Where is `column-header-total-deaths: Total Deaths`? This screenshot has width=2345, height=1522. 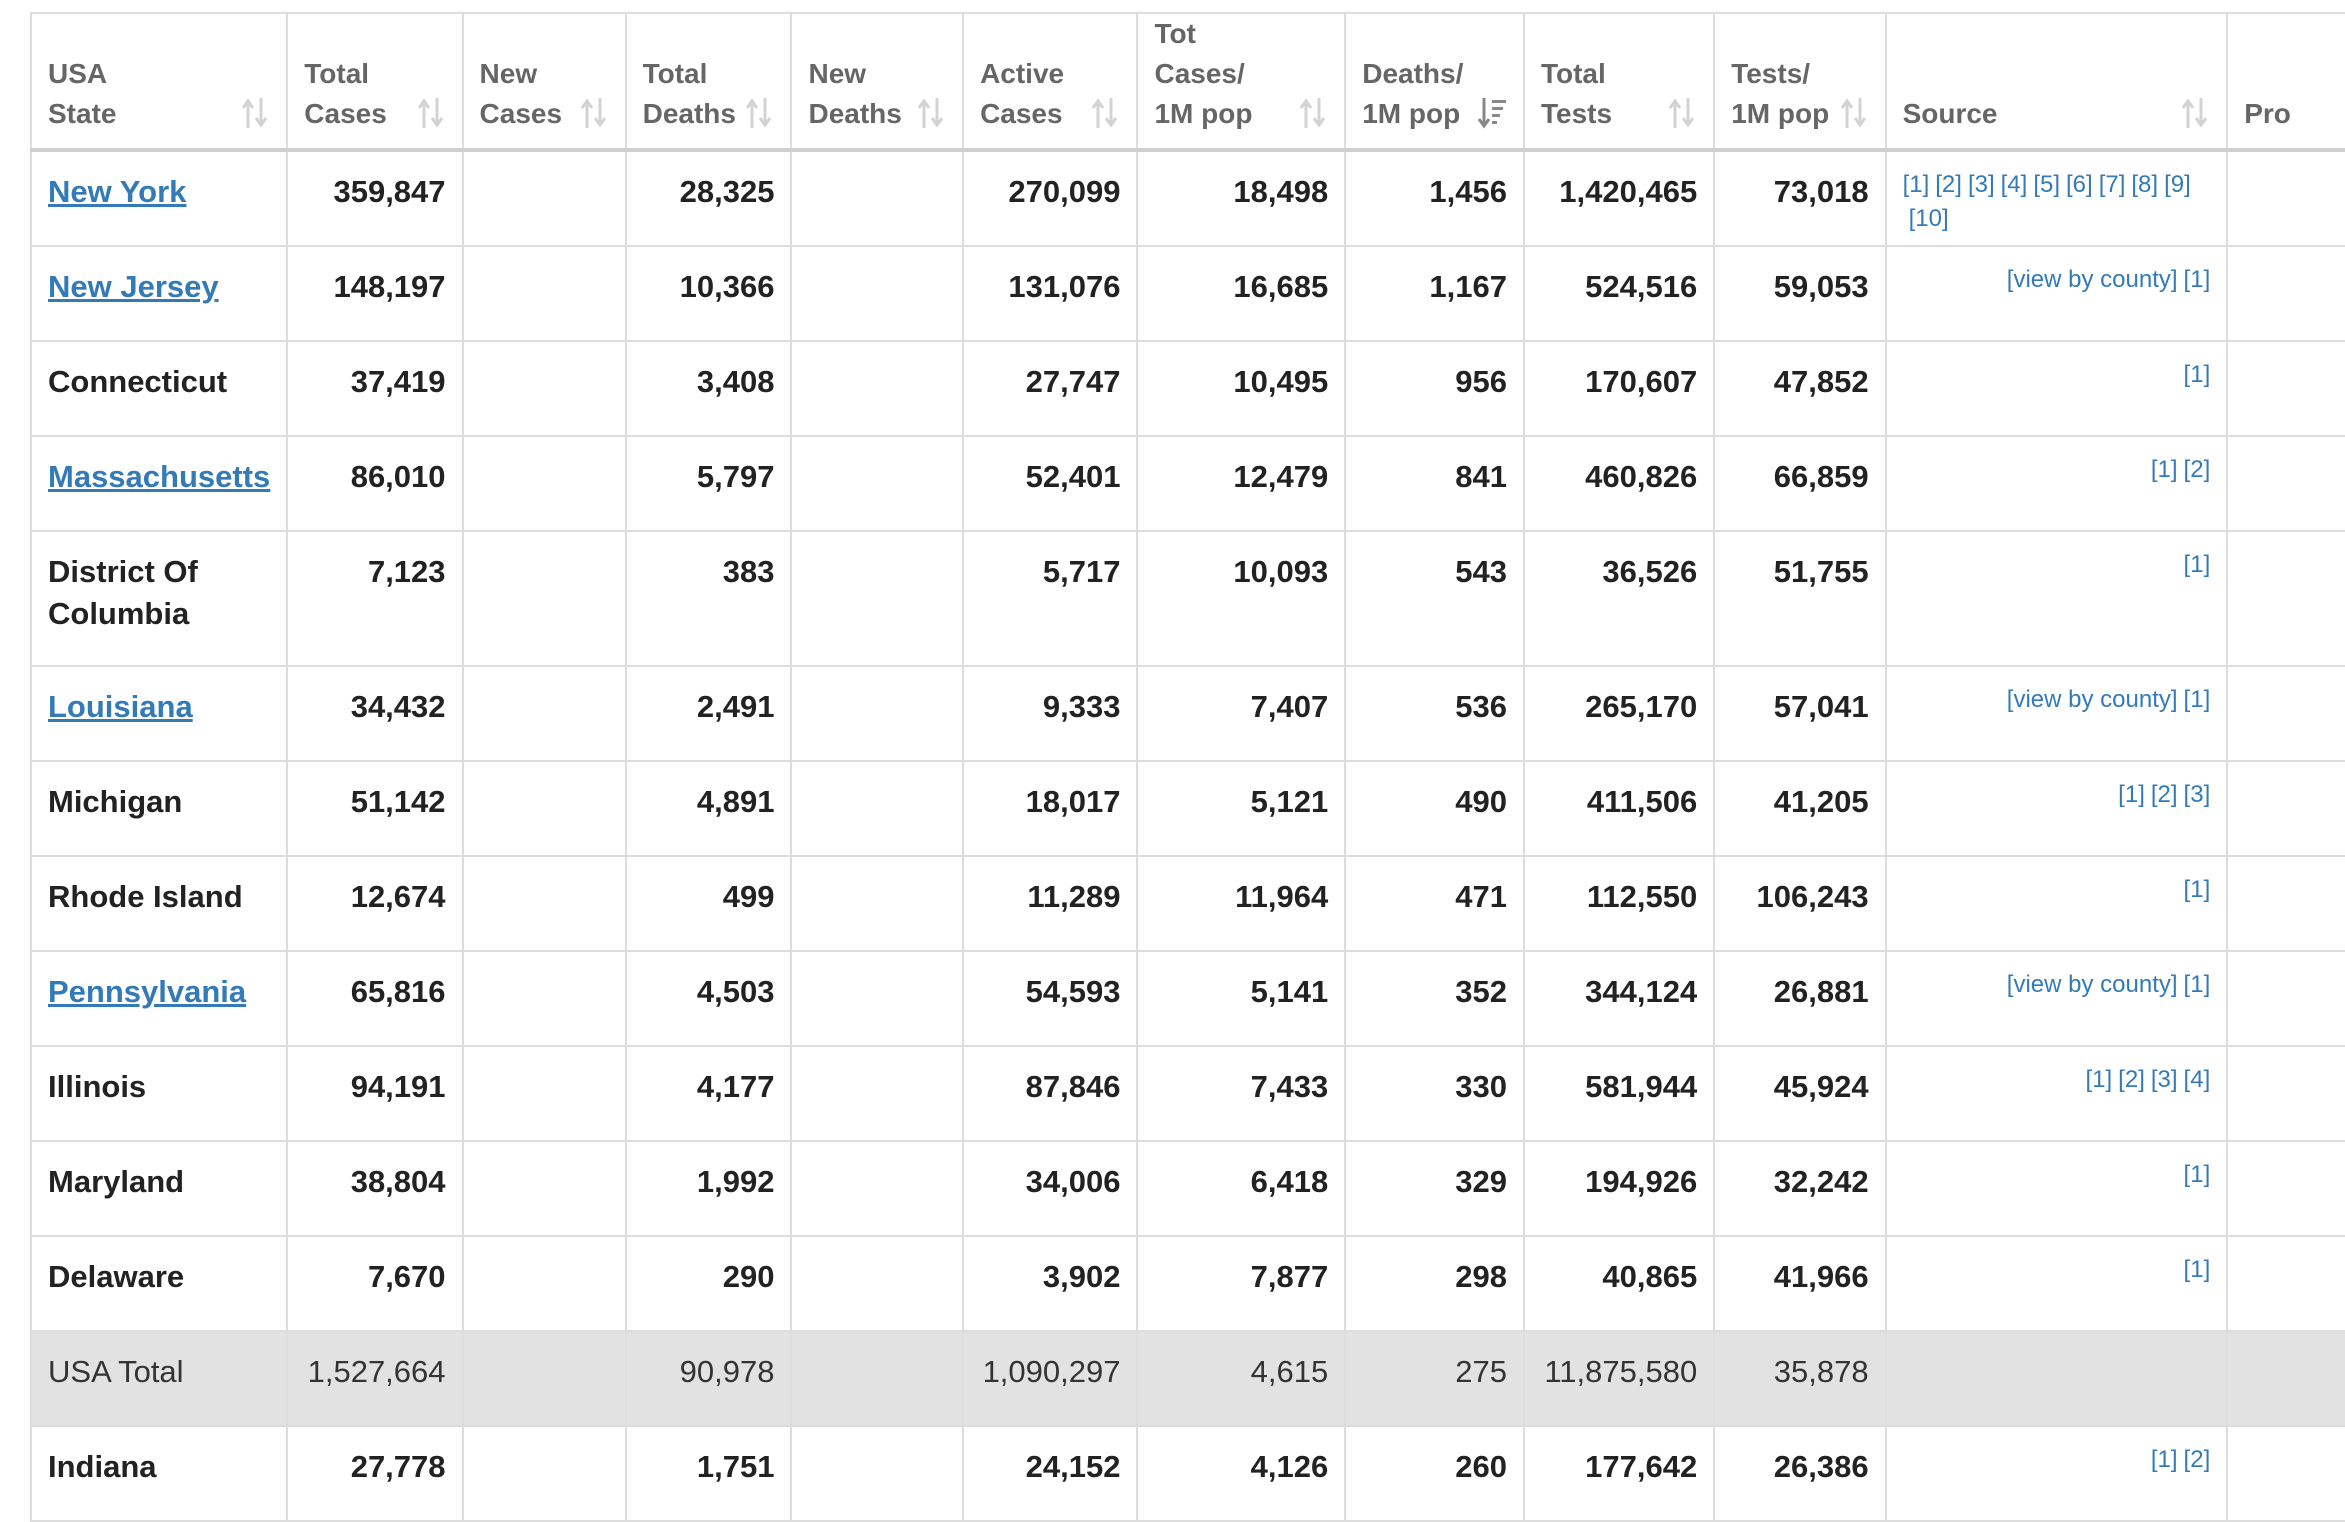
column-header-total-deaths: Total Deaths is located at coordinates (708, 82).